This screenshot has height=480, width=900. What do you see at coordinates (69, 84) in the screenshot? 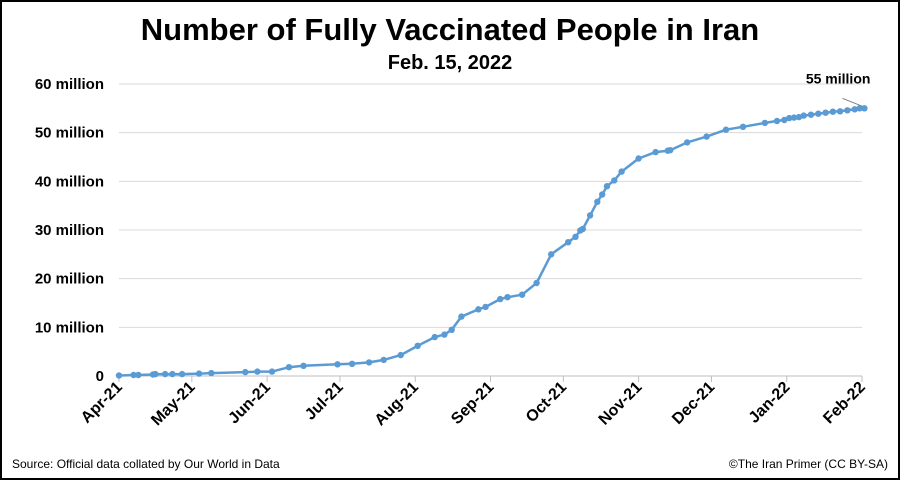
I see `y-tick-label: 60 million` at bounding box center [69, 84].